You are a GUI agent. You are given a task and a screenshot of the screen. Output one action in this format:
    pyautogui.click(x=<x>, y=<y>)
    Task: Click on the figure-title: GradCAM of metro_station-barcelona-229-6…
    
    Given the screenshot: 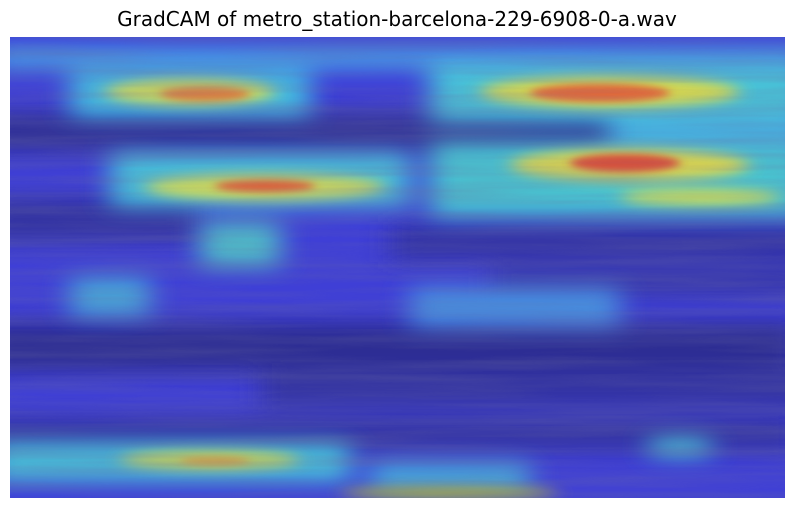 What is the action you would take?
    pyautogui.click(x=397, y=19)
    